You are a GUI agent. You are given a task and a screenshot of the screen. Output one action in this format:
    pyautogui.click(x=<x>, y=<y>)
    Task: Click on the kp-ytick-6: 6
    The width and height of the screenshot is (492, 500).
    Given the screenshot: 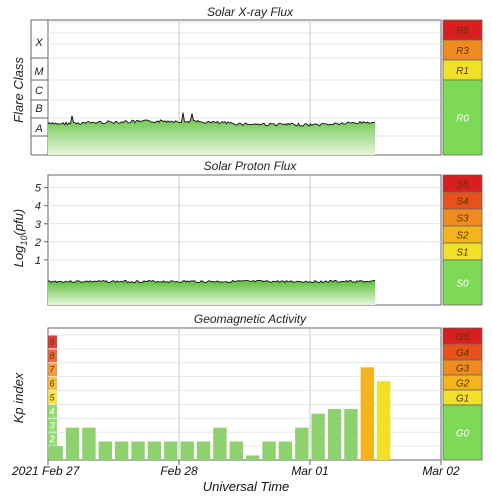 What is the action you would take?
    pyautogui.click(x=51, y=384)
    